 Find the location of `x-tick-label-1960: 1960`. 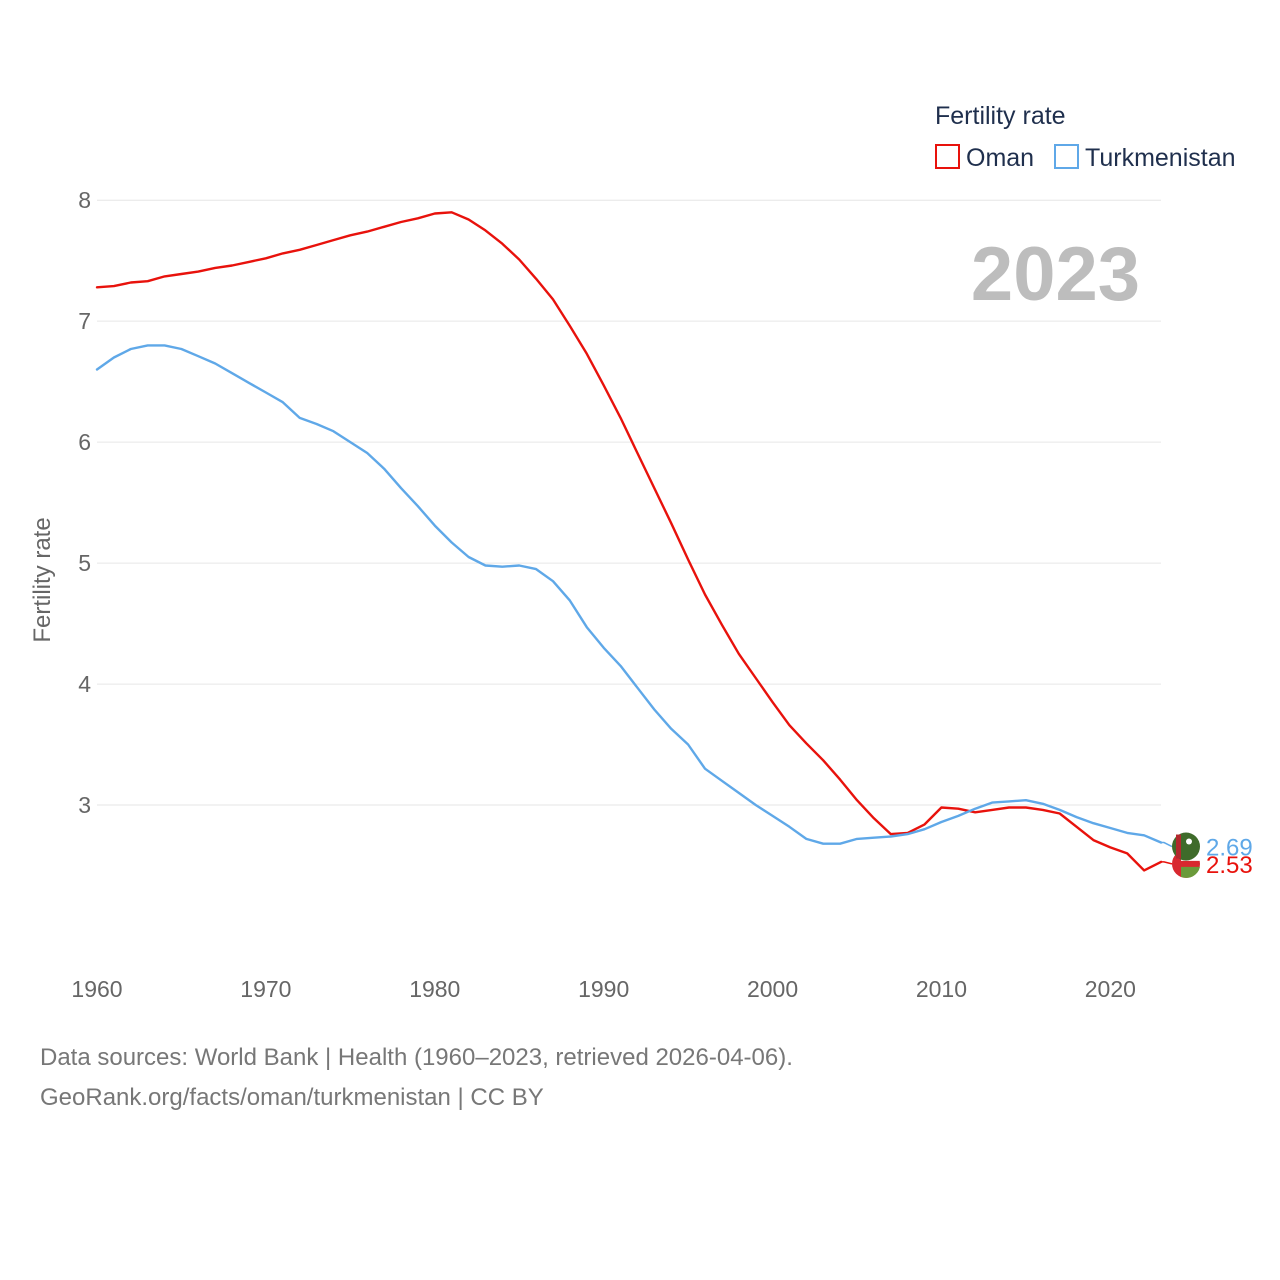

x-tick-label-1960: 1960 is located at coordinates (96, 989).